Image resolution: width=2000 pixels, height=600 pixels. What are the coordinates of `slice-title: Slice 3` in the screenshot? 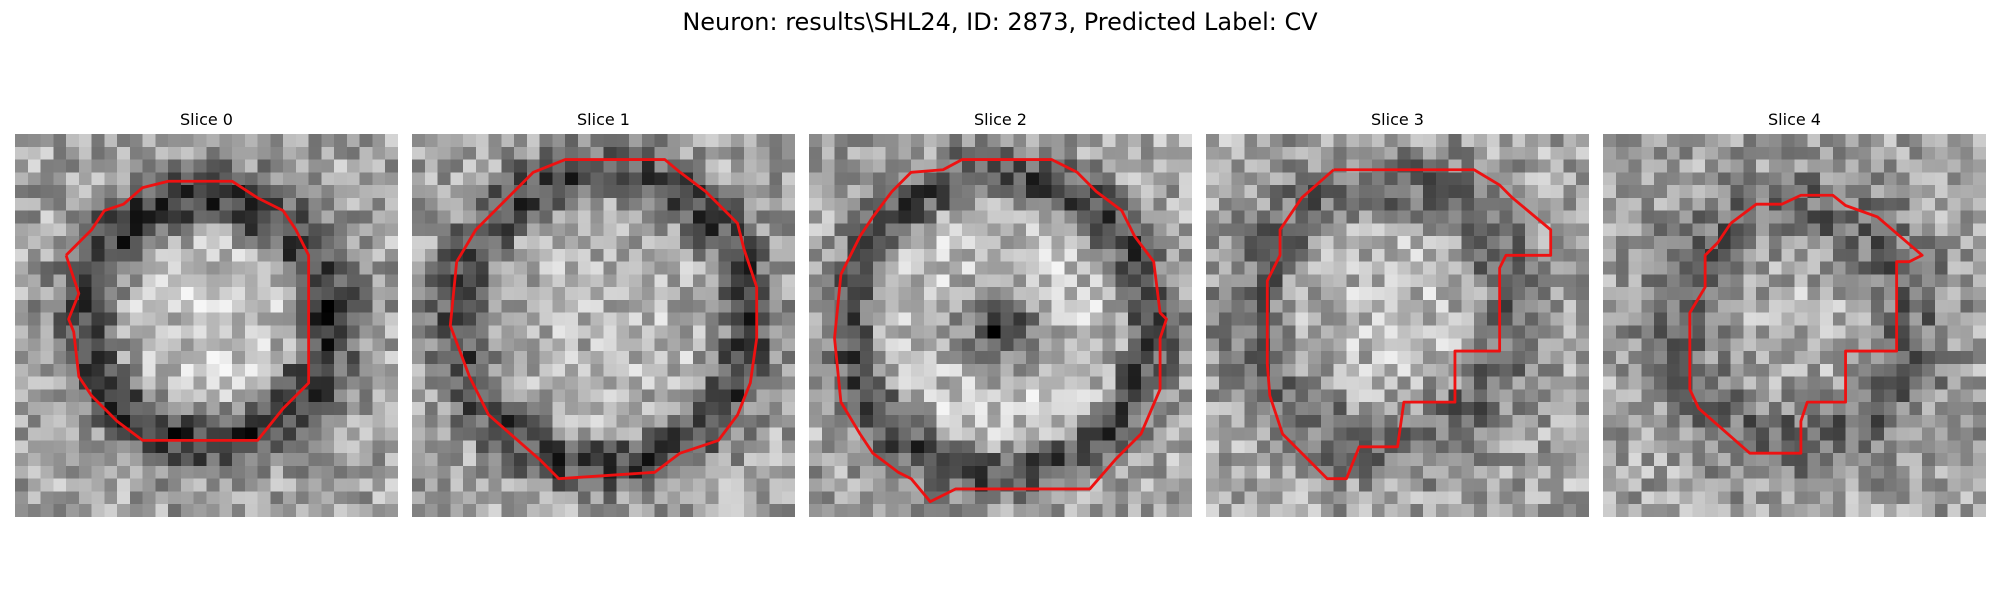 It's located at (1397, 119).